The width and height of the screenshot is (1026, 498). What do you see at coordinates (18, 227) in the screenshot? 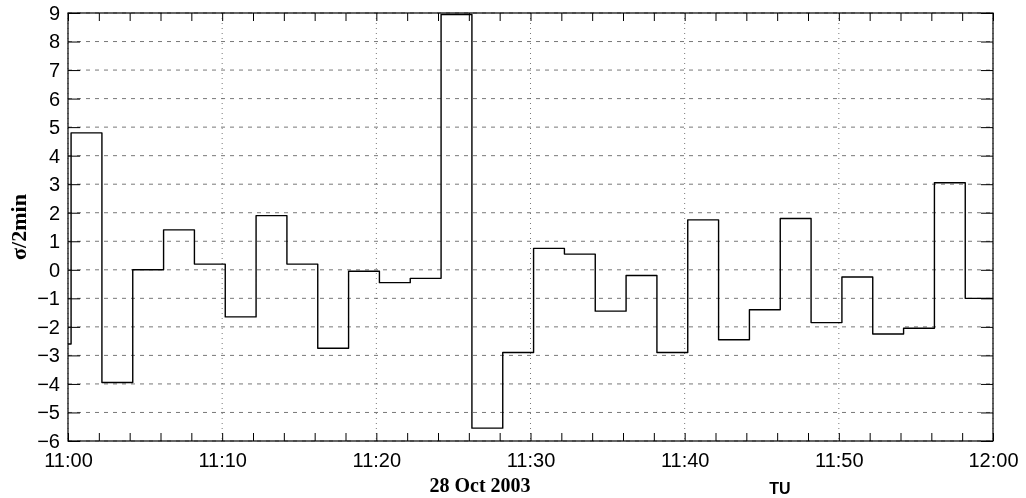
I see `y-axis-title: σ/2min` at bounding box center [18, 227].